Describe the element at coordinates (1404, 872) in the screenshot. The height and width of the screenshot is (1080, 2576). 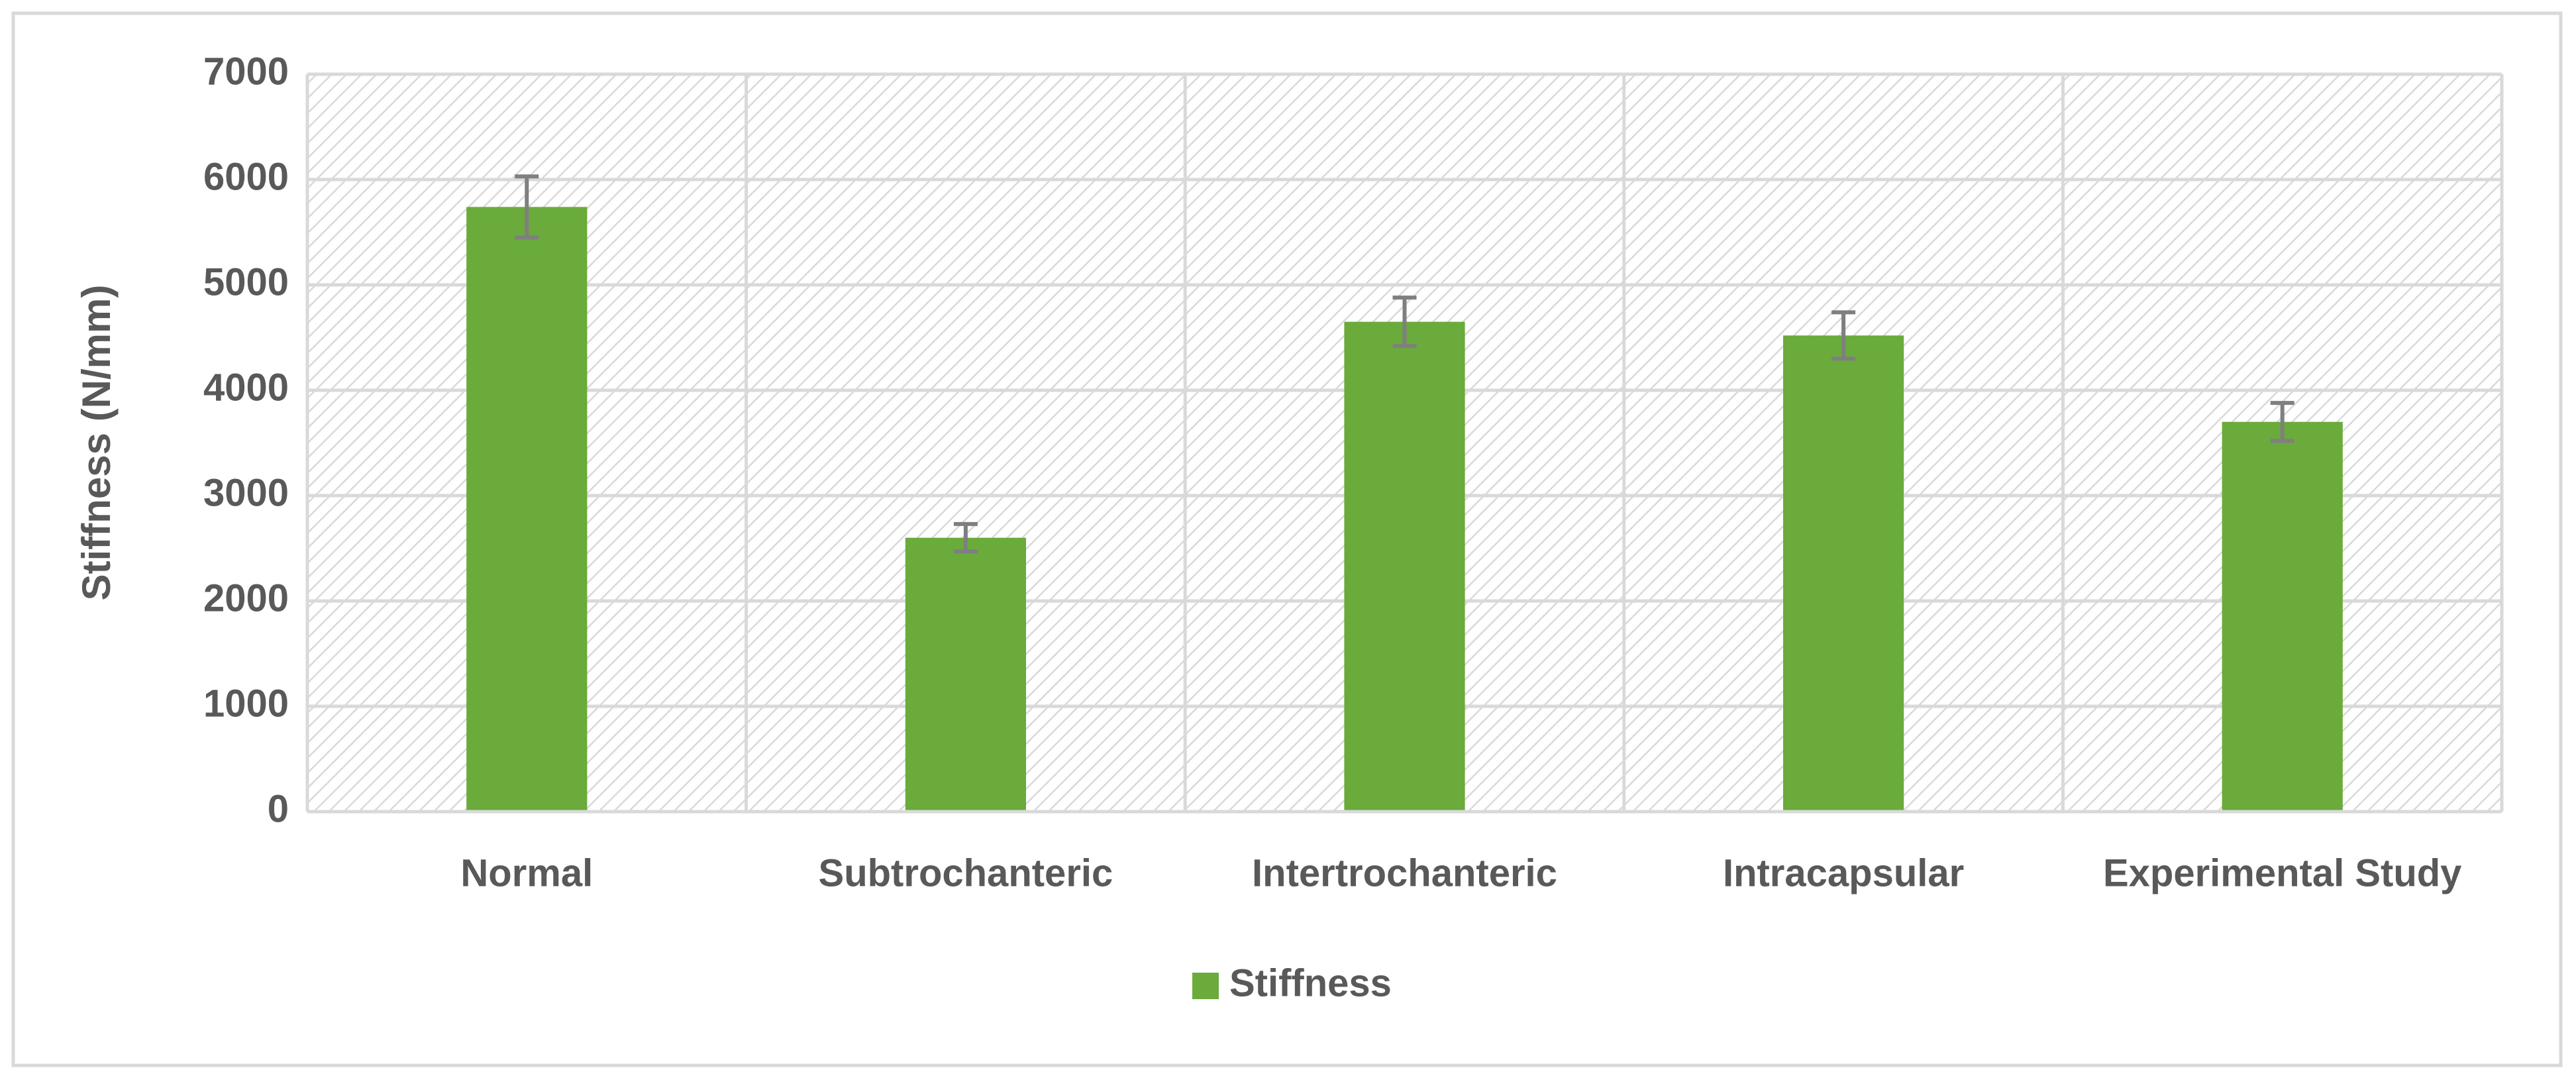
I see `x-tick-label: Intertrochanteric` at that location.